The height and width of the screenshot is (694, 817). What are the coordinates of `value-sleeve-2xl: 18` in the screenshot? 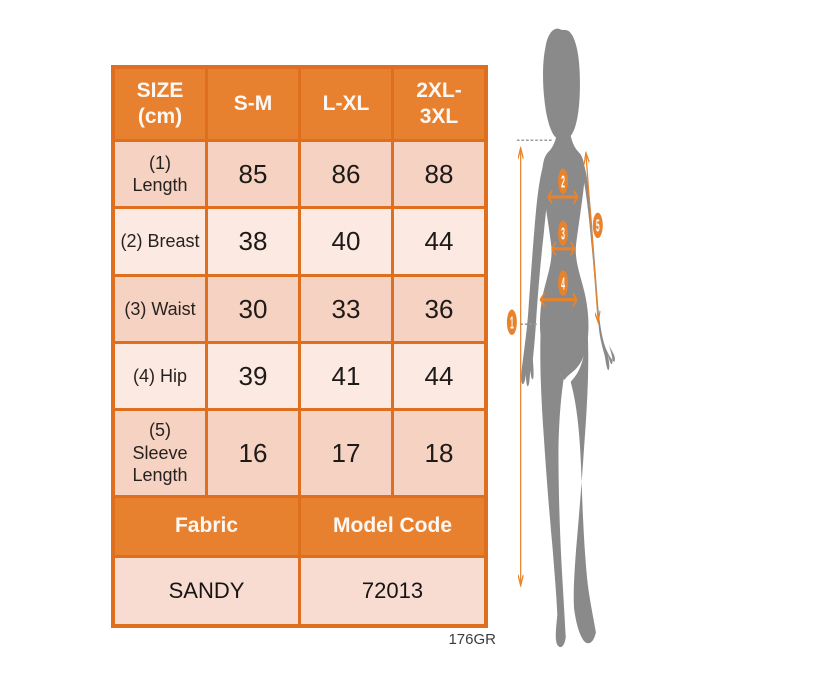 It's located at (439, 453).